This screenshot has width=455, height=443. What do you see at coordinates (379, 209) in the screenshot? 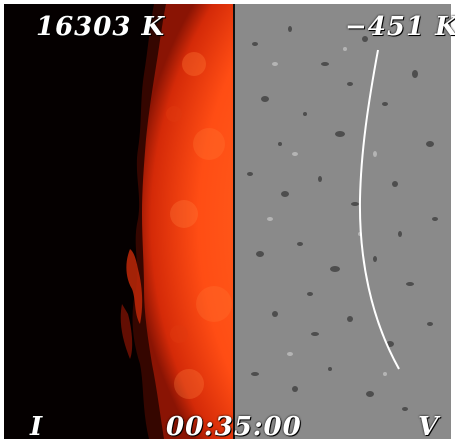
I see `solar-limb-line` at bounding box center [379, 209].